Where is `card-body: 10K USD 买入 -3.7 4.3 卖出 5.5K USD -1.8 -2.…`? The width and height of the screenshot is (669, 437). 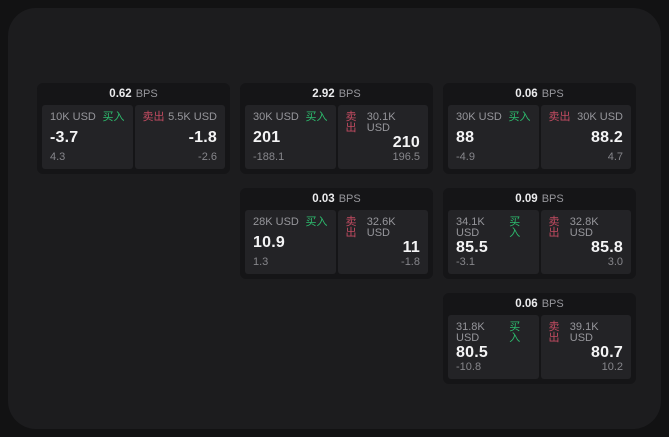
card-body: 10K USD 买入 -3.7 4.3 卖出 5.5K USD -1.8 -2.… is located at coordinates (133, 139).